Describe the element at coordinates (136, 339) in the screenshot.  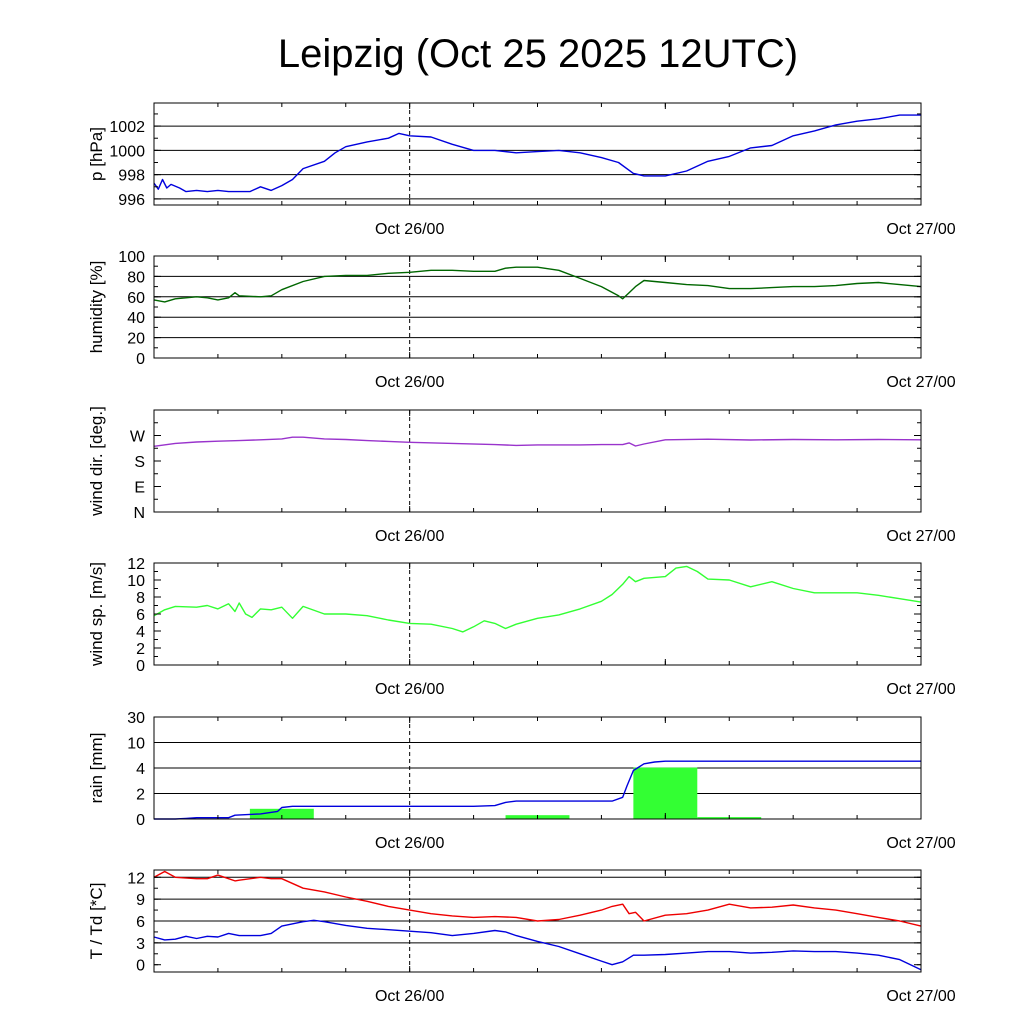
I see `humidity-ytick-label: 20` at that location.